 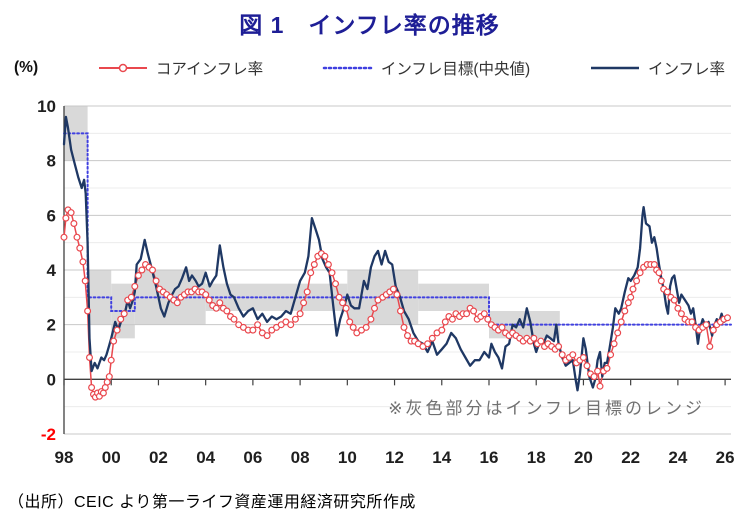 What do you see at coordinates (51, 325) in the screenshot?
I see `y-tick-label: 2` at bounding box center [51, 325].